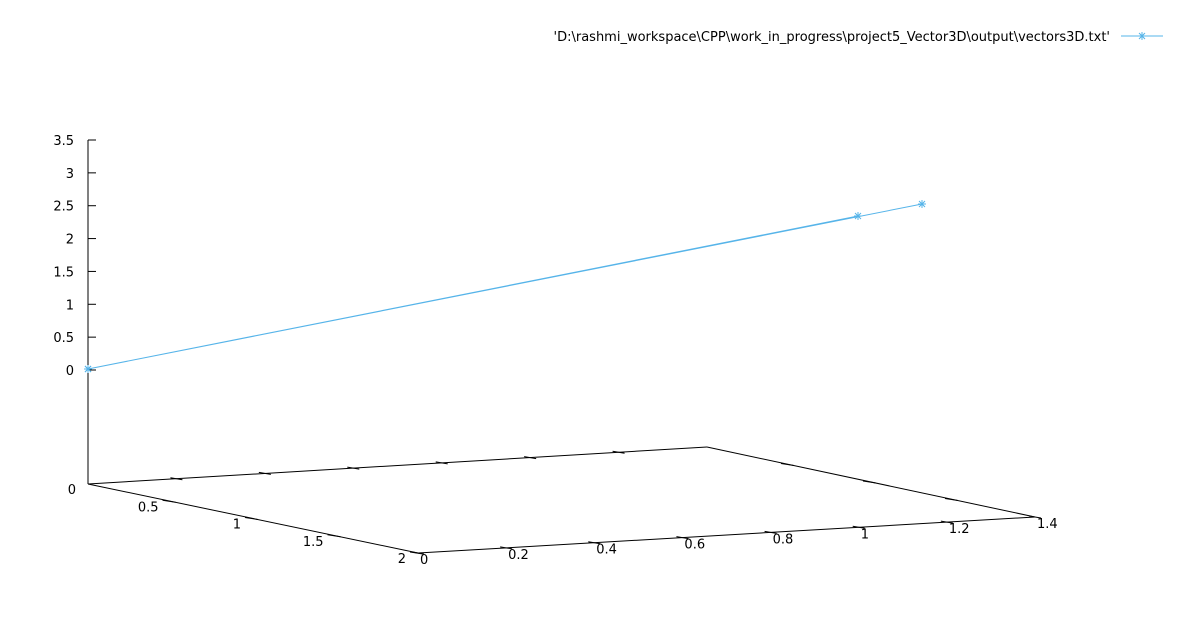  I want to click on z-tick-label: 2.5, so click(63, 207).